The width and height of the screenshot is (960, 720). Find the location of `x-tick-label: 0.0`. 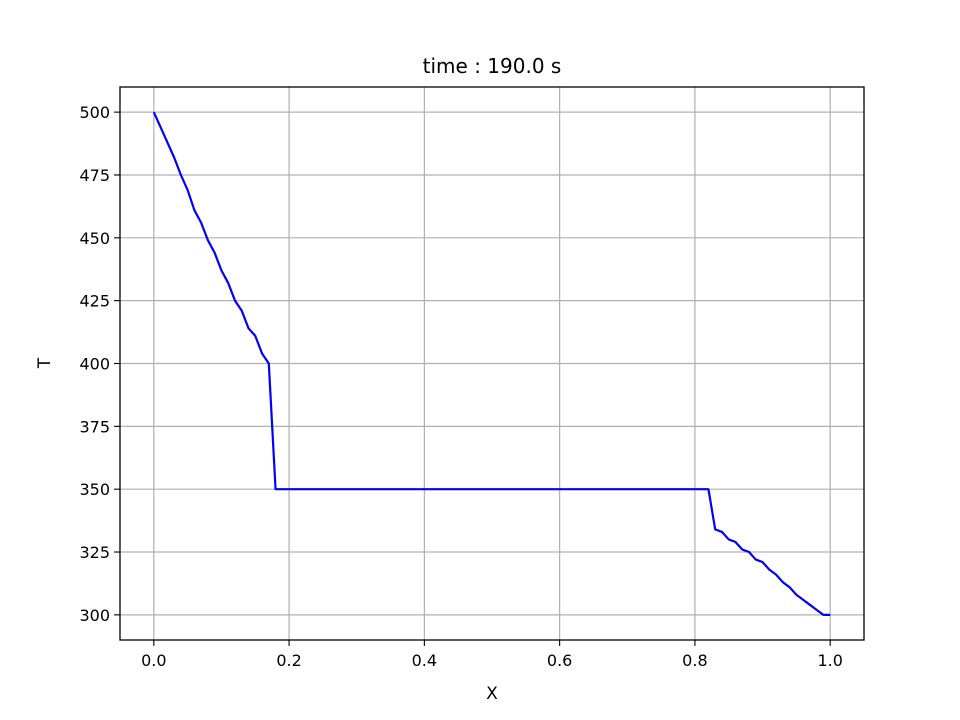

x-tick-label: 0.0 is located at coordinates (153, 660).